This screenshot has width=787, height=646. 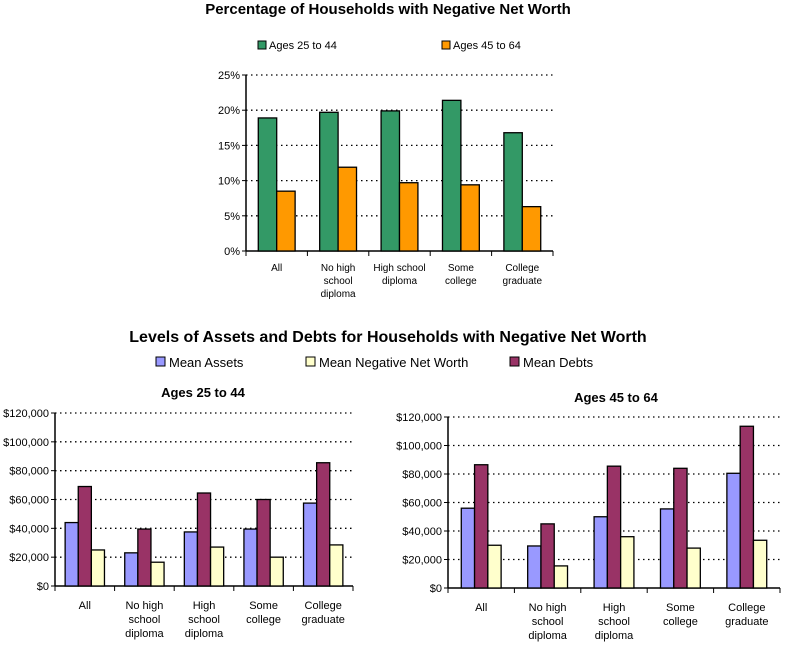 What do you see at coordinates (616, 397) in the screenshot?
I see `chart-title: Ages 45 to 64` at bounding box center [616, 397].